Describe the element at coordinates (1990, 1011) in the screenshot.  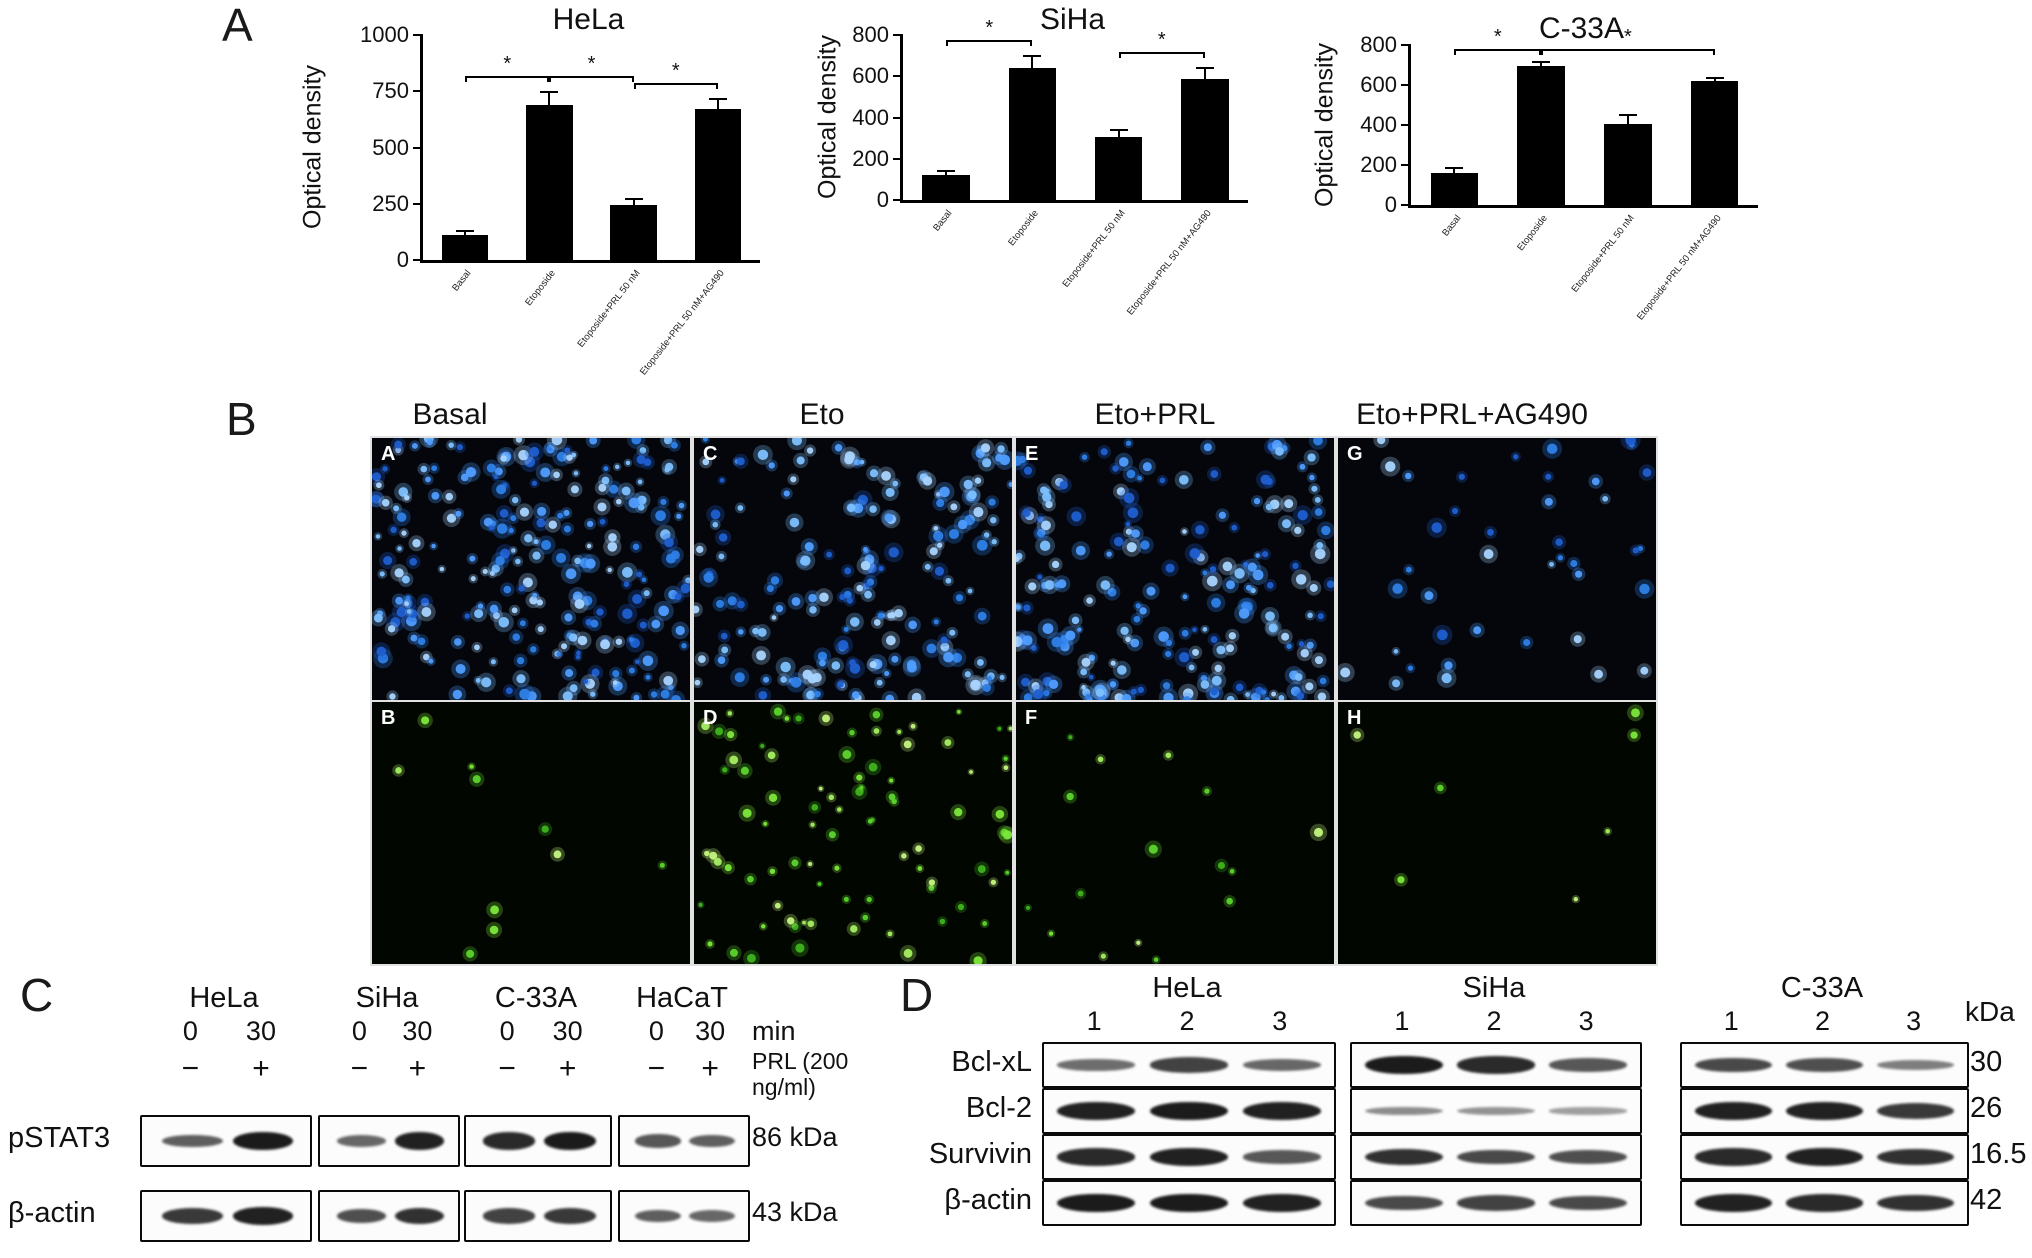
I see `kda-header: kDa` at that location.